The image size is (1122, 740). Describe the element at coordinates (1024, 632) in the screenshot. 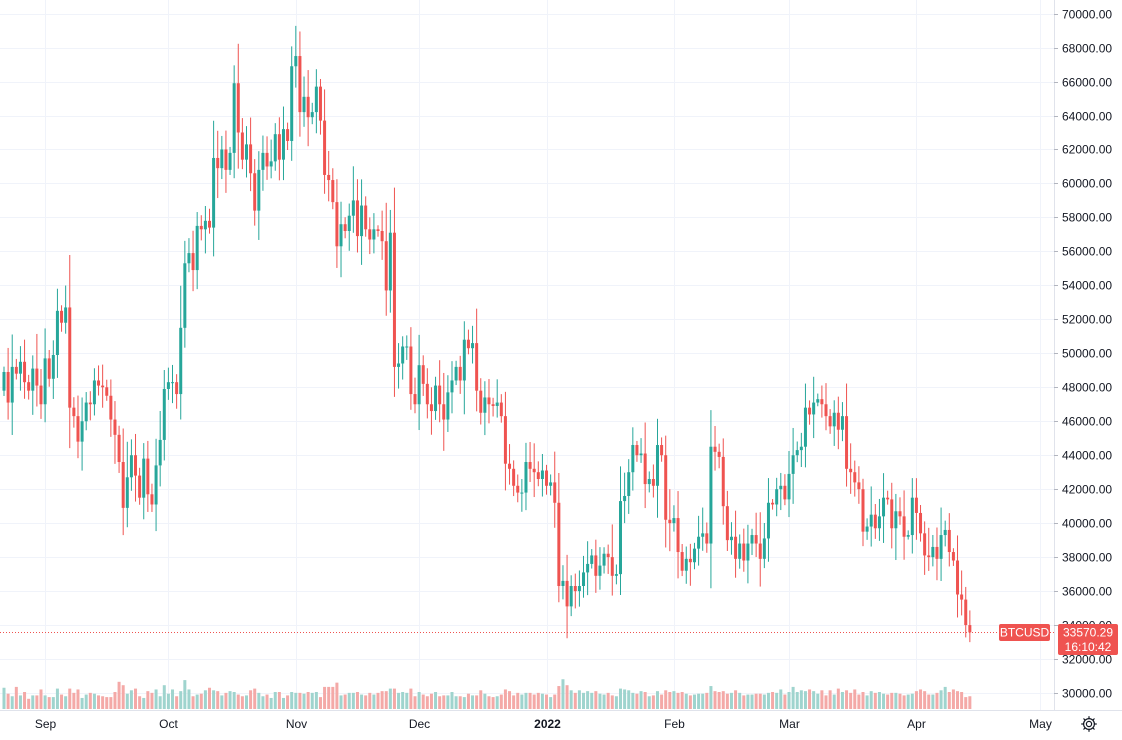

I see `symbol-badge-bg` at that location.